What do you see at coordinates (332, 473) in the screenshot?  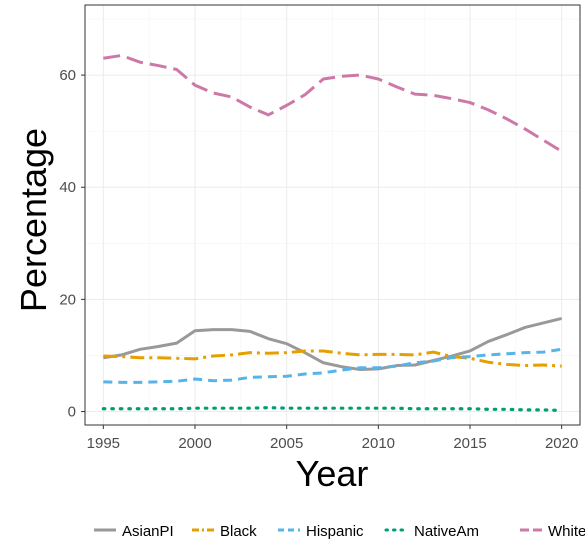 I see `x-axis-title: Year` at bounding box center [332, 473].